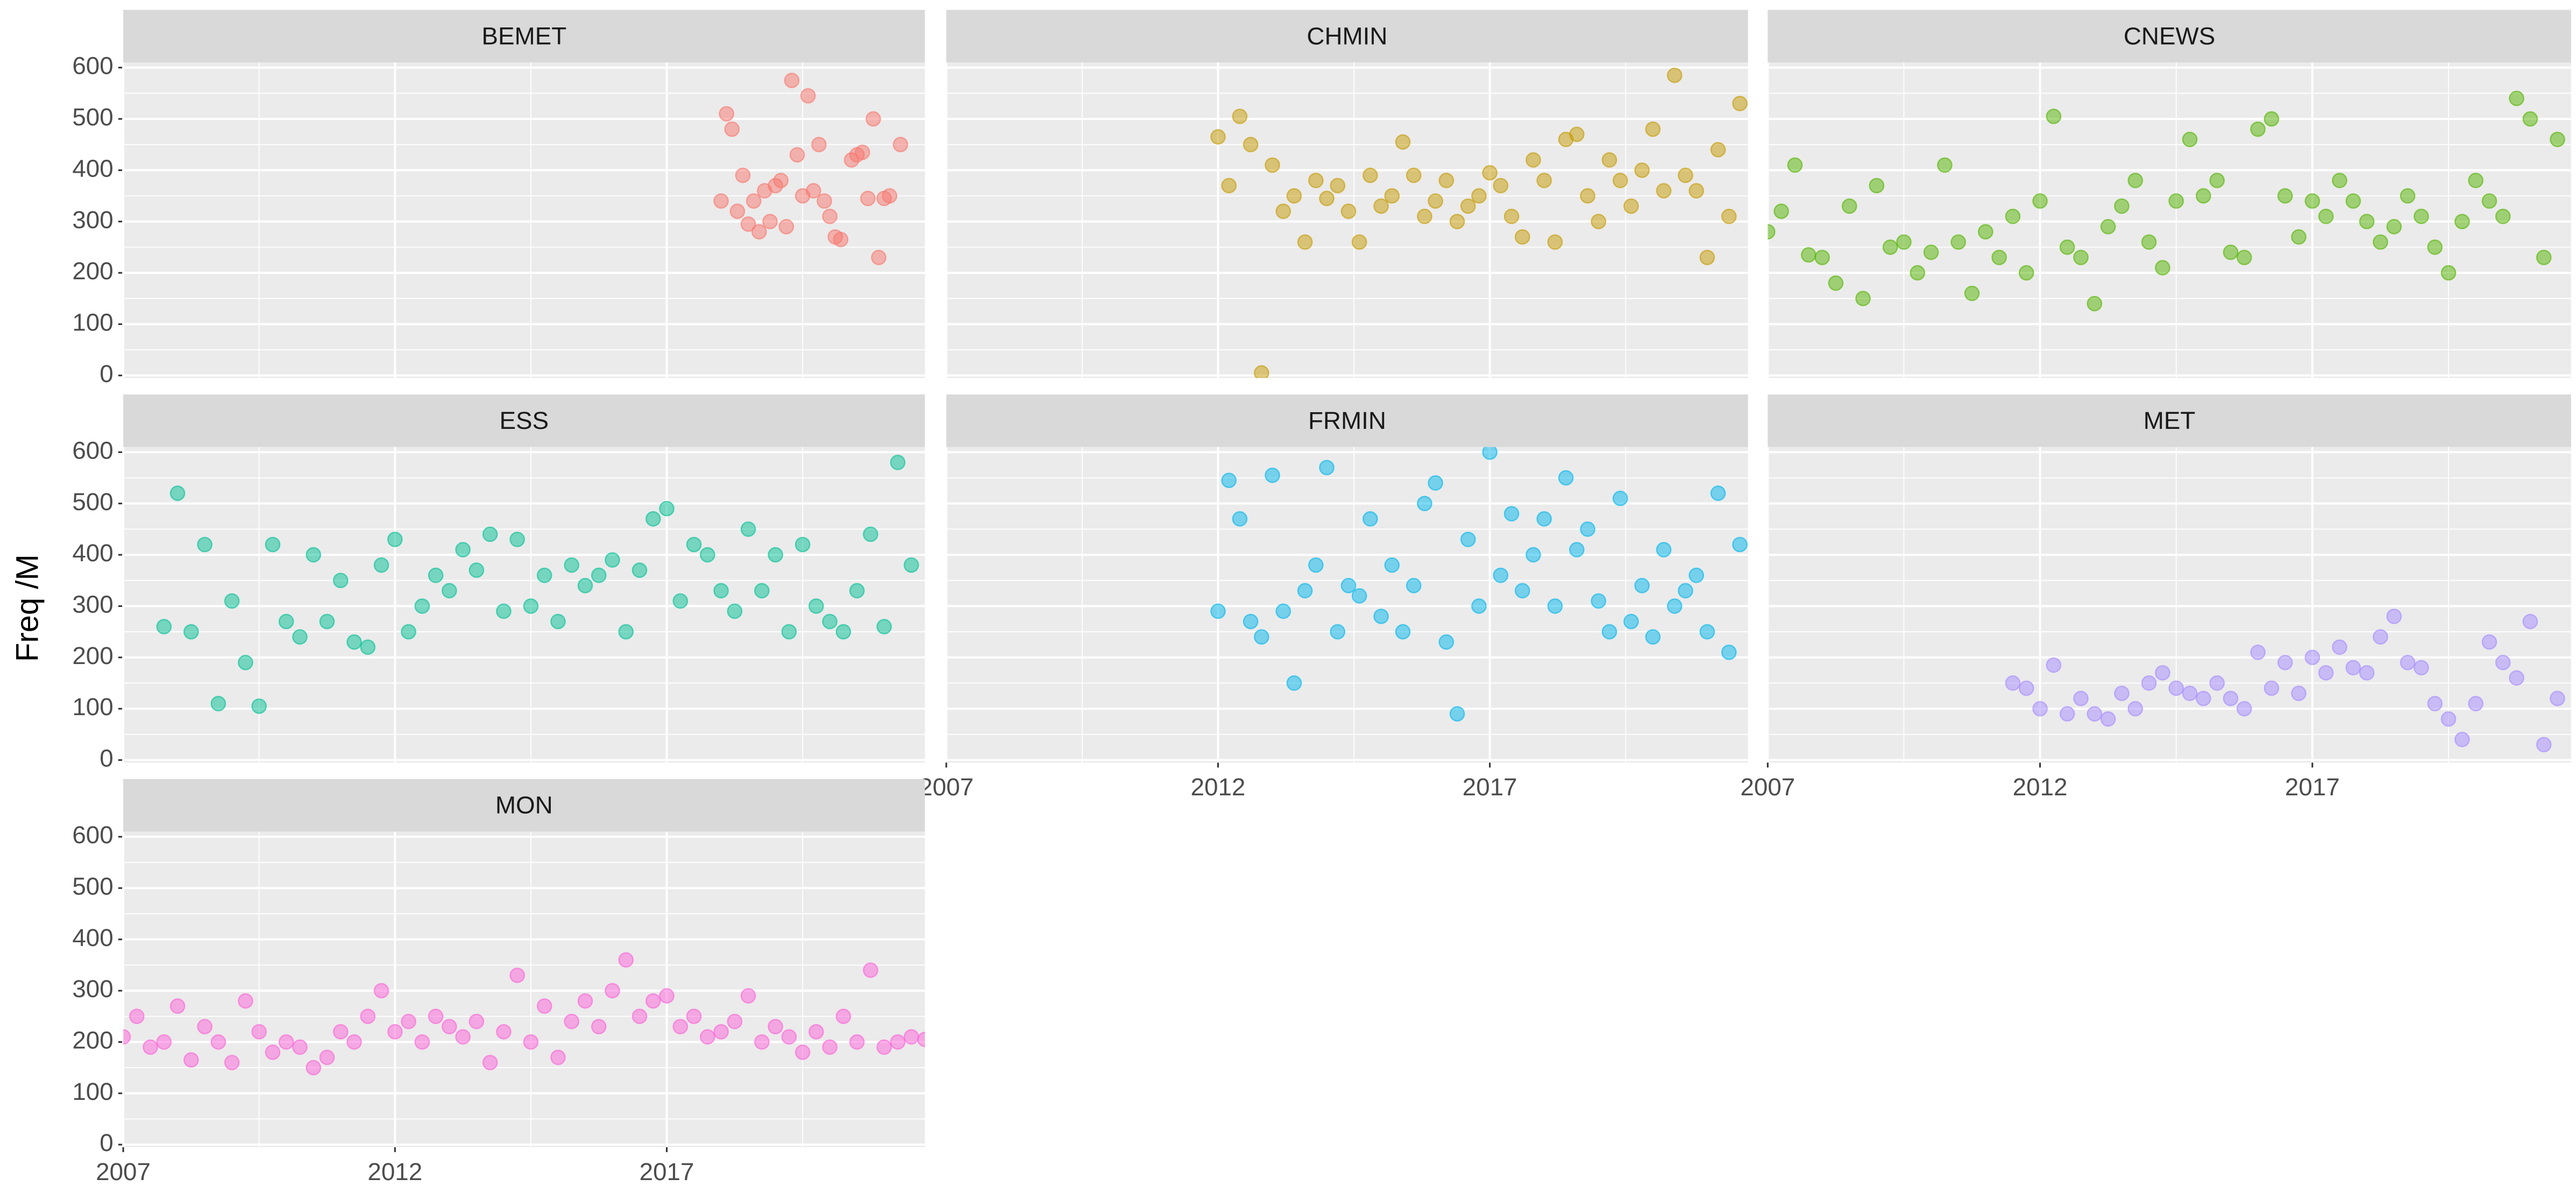  I want to click on x-tick-label: 2007, so click(123, 1171).